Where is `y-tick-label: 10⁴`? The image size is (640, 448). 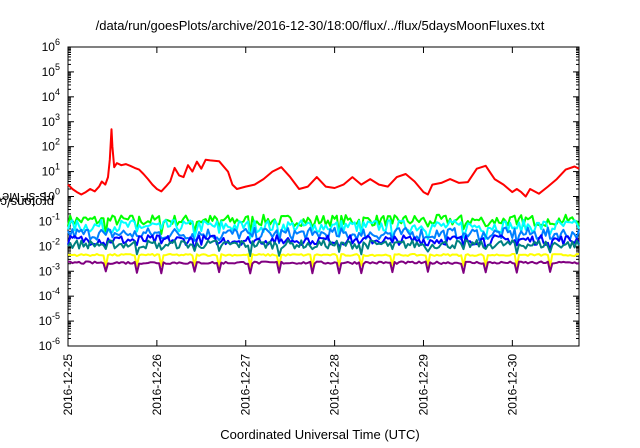
y-tick-label: 10⁴ is located at coordinates (51, 95).